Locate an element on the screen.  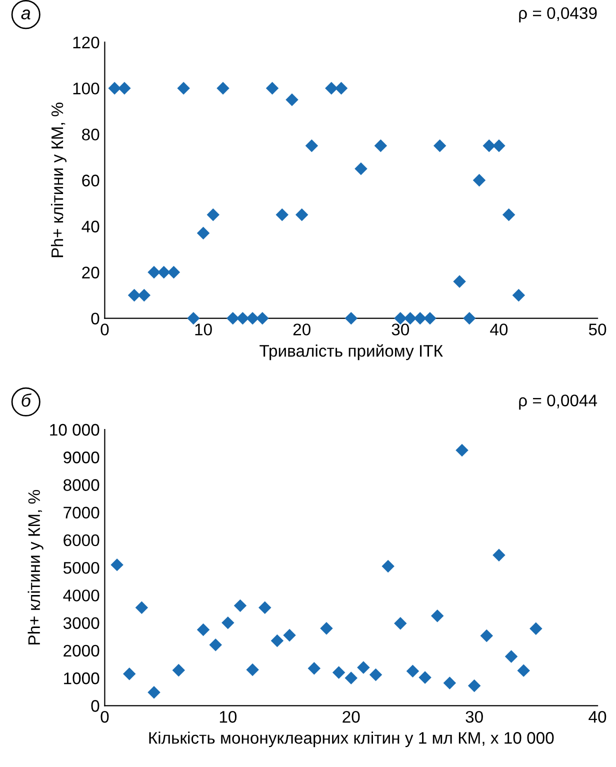
x-axis-title: Кількість мононуклеарних клітин у 1 мл КМ, х 10 000 is located at coordinates (351, 740).